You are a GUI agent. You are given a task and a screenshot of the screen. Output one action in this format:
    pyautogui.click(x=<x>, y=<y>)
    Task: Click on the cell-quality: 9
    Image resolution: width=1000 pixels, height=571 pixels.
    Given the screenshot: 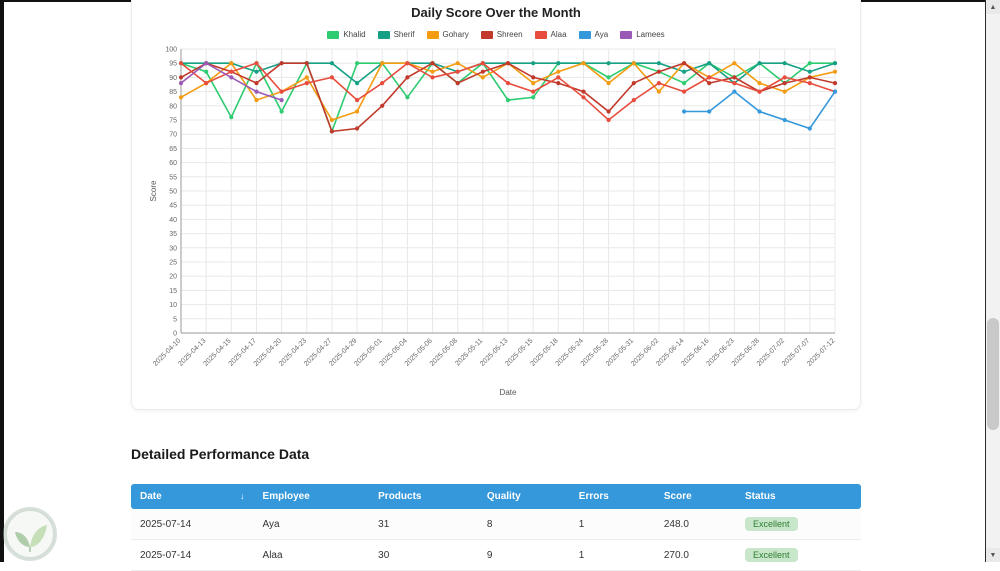 What is the action you would take?
    pyautogui.click(x=523, y=555)
    